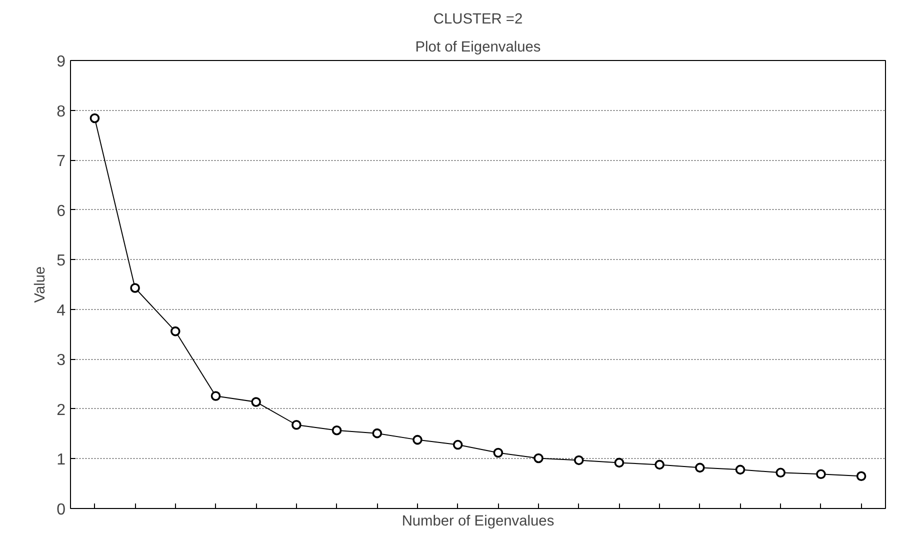 Image resolution: width=910 pixels, height=548 pixels. What do you see at coordinates (61, 361) in the screenshot?
I see `y-tick-label: 3` at bounding box center [61, 361].